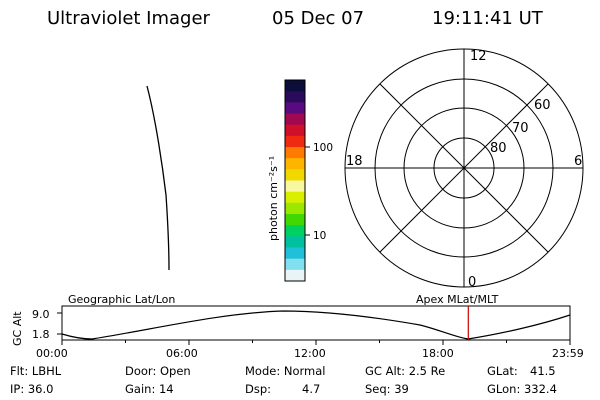 The width and height of the screenshot is (600, 400). I want to click on xtick-label-0600: 06:00, so click(182, 353).